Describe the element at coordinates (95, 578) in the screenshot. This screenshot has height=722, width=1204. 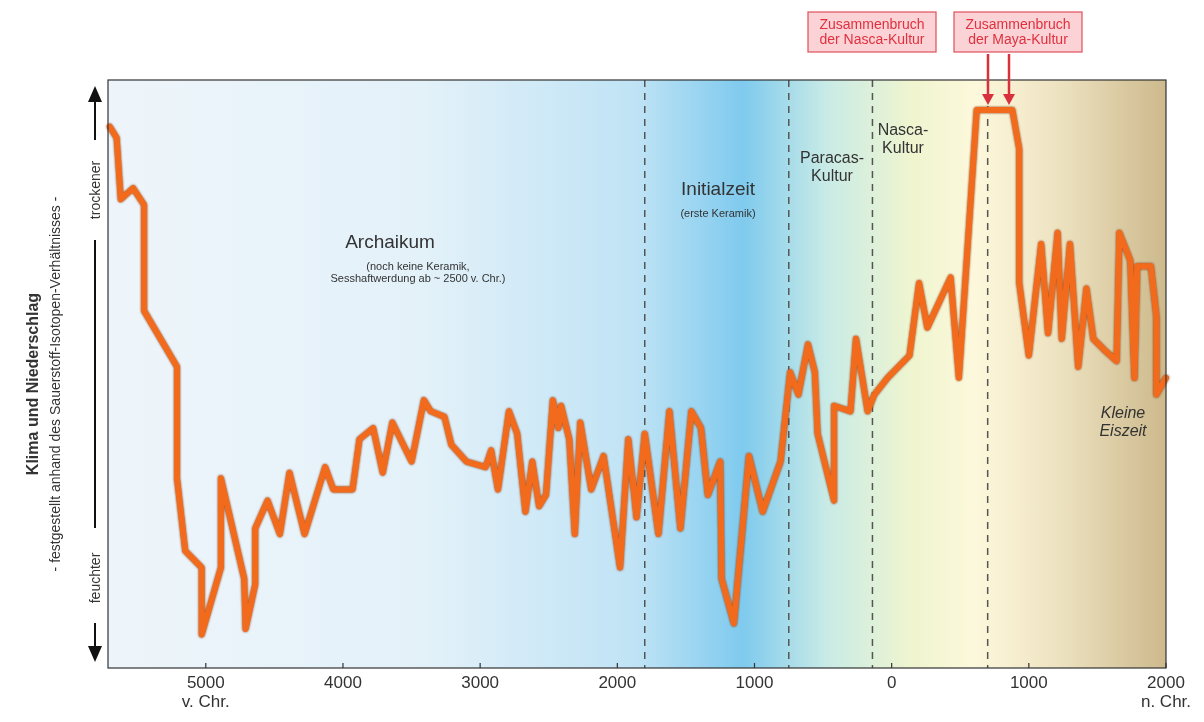
I see `text: feuchter` at that location.